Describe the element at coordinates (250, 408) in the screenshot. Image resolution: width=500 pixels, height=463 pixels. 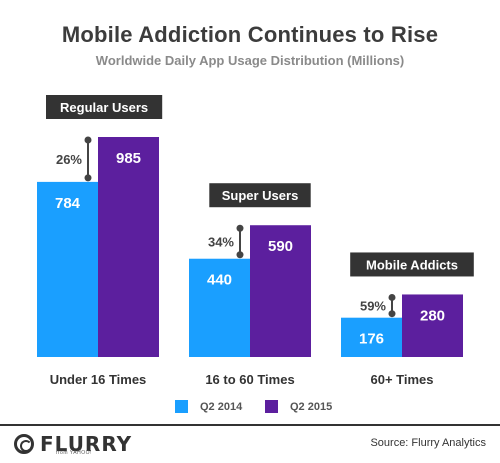
I see `legend: Q2 2014 Q2 2015` at that location.